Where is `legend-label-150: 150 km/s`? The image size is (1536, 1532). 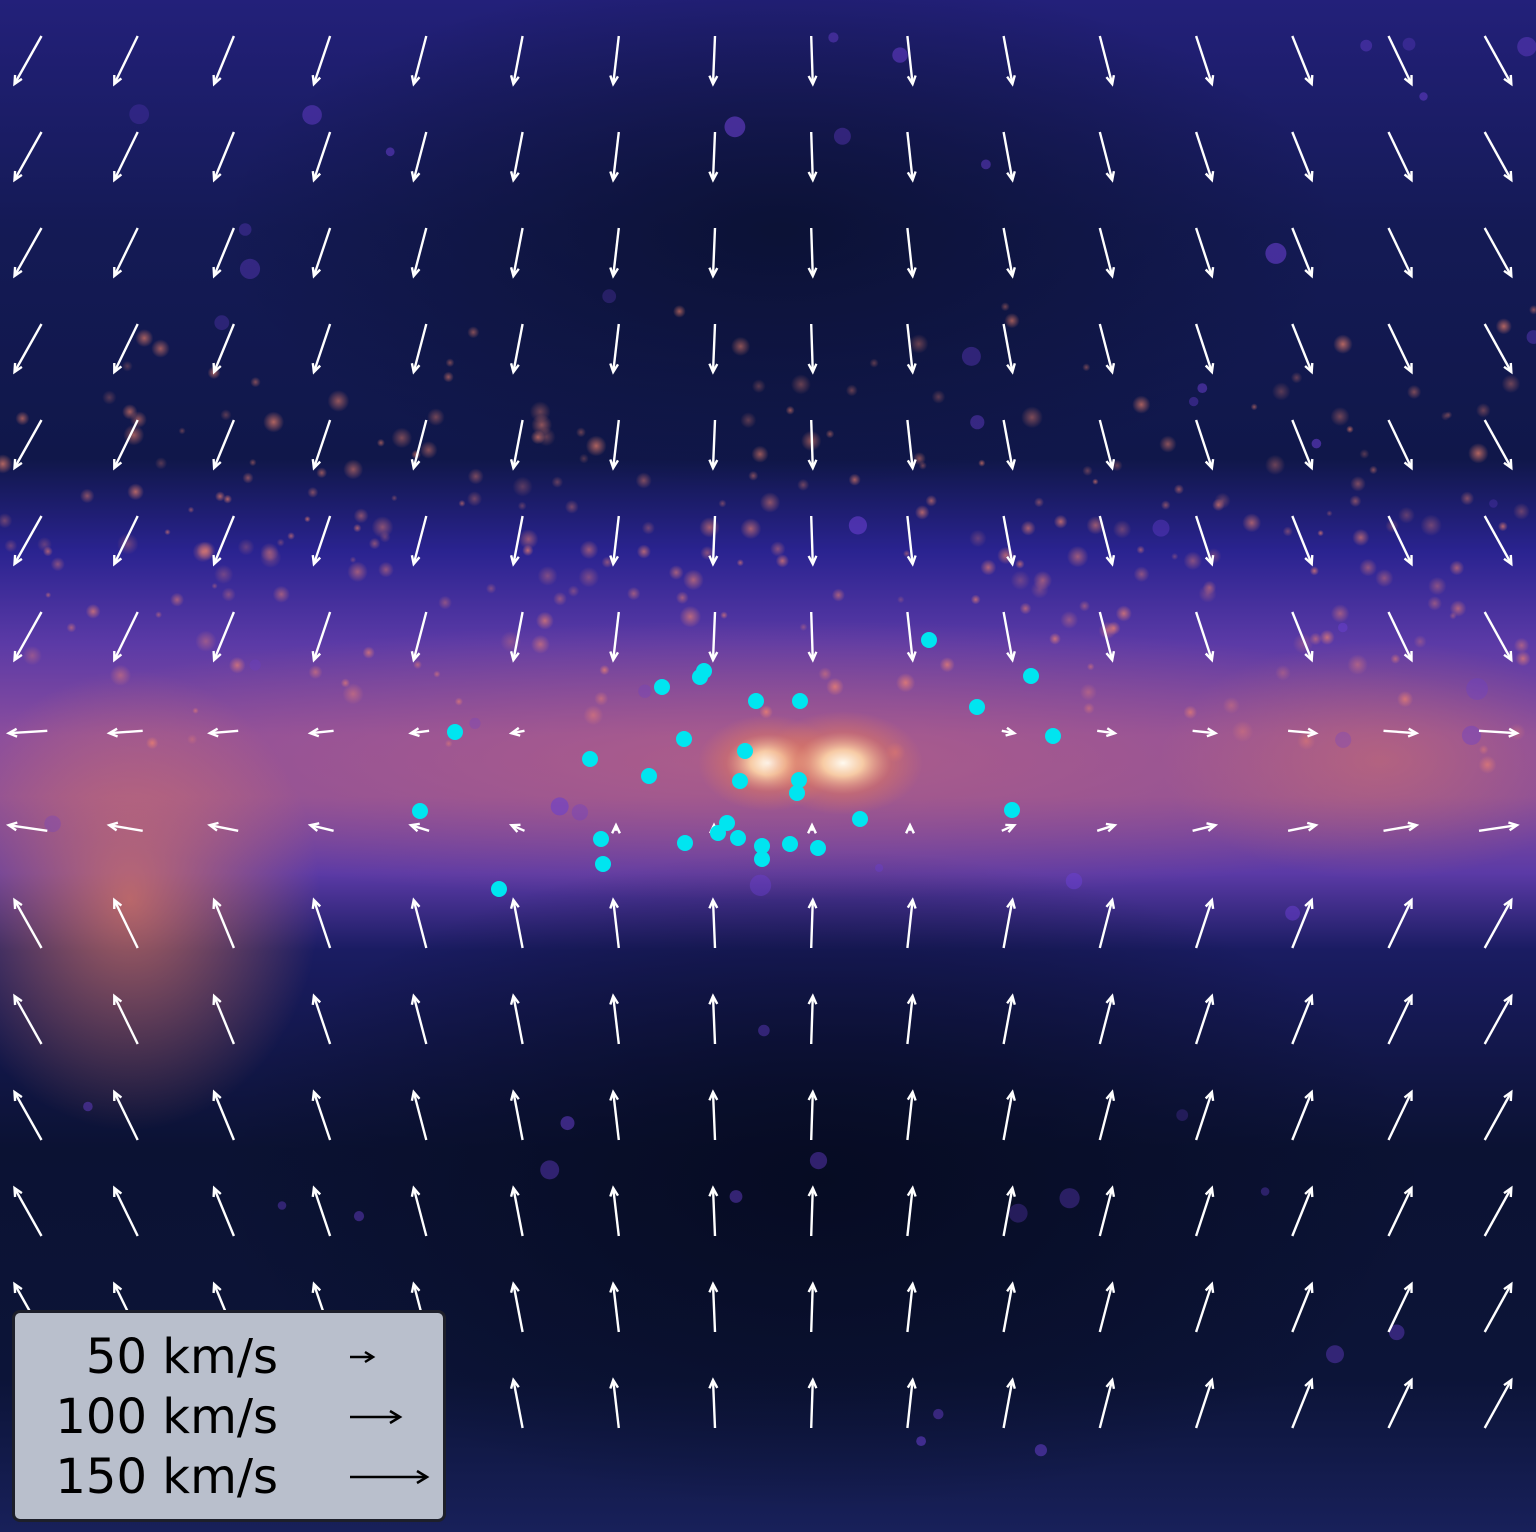
legend-label-150: 150 km/s is located at coordinates (166, 1477).